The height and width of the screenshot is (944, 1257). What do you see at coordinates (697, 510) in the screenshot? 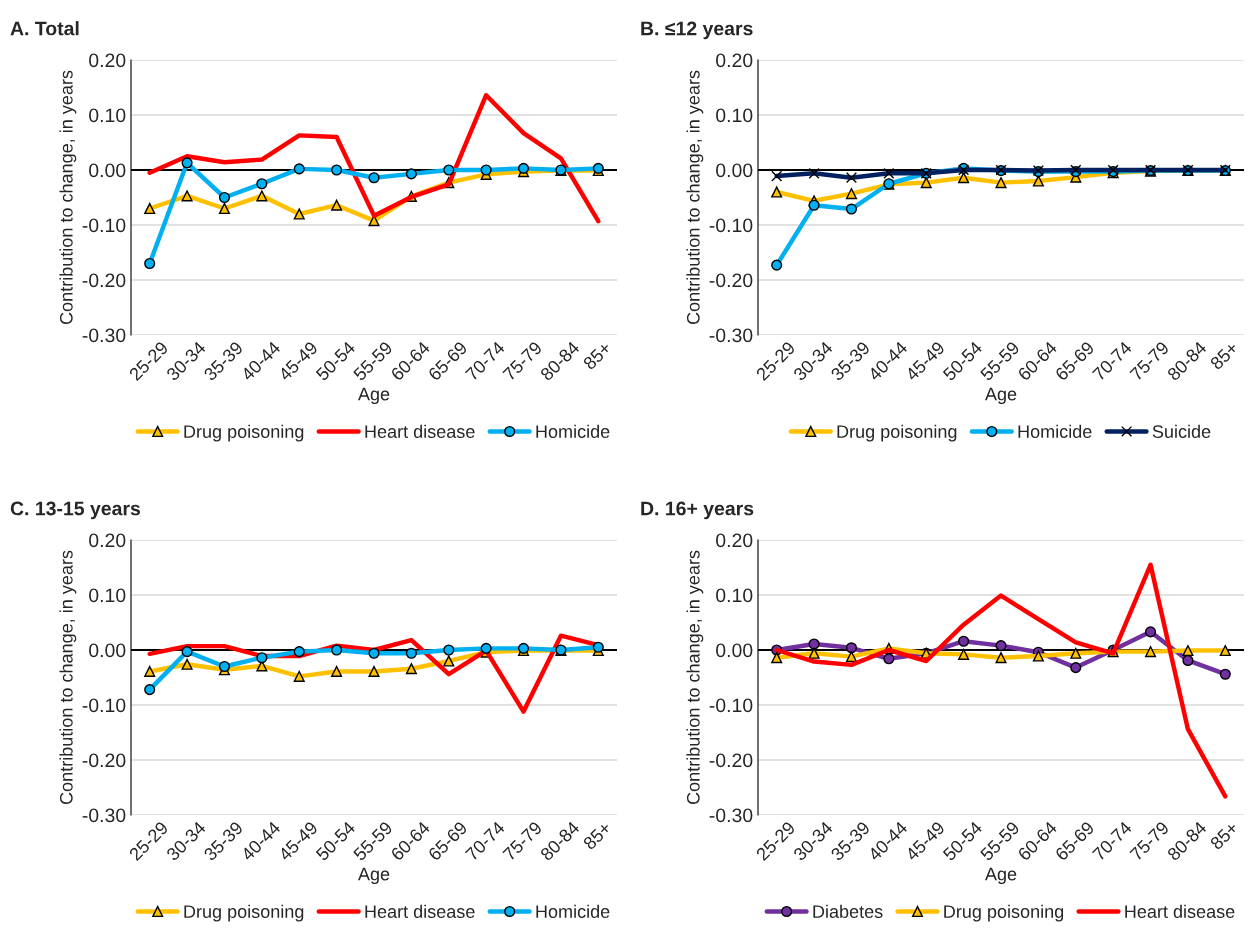
I see `chart-title: D. 16+ years` at bounding box center [697, 510].